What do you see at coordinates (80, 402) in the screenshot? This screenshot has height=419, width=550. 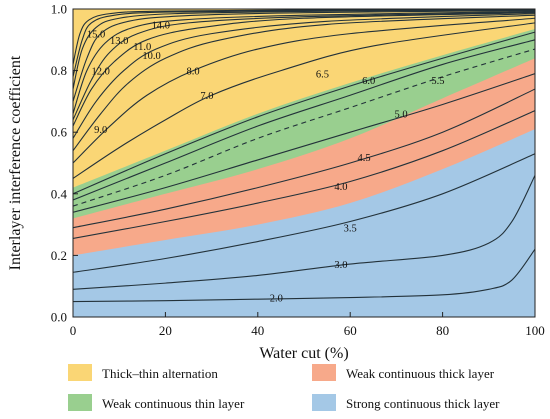 I see `legend-swatch-weak-continuous-thin-layer` at bounding box center [80, 402].